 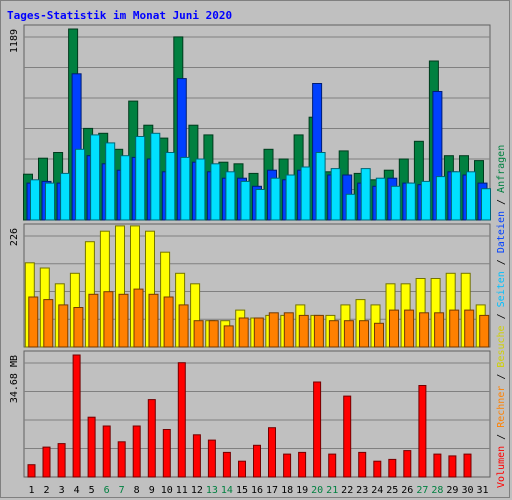 I want to click on x-tick-label: 11, so click(x=182, y=490).